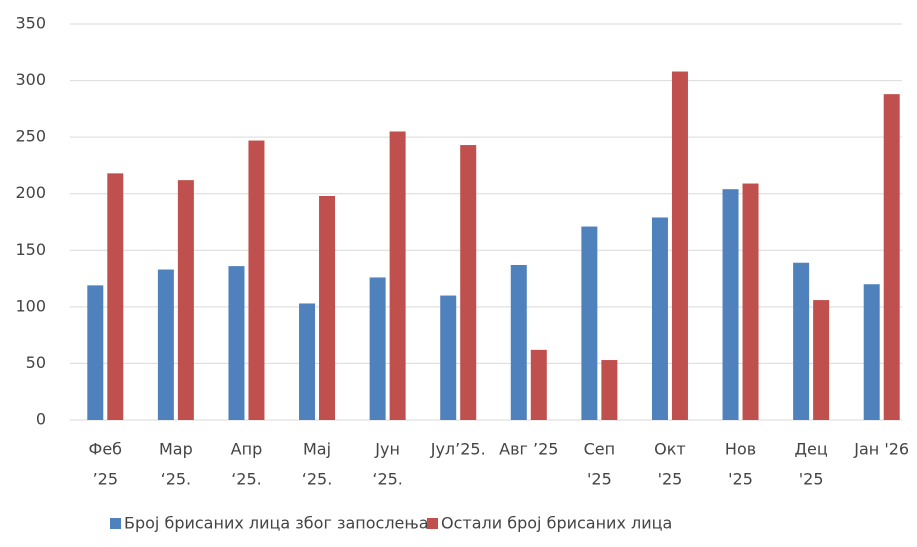 This screenshot has width=917, height=547. I want to click on x-tick-label: ’25, so click(105, 479).